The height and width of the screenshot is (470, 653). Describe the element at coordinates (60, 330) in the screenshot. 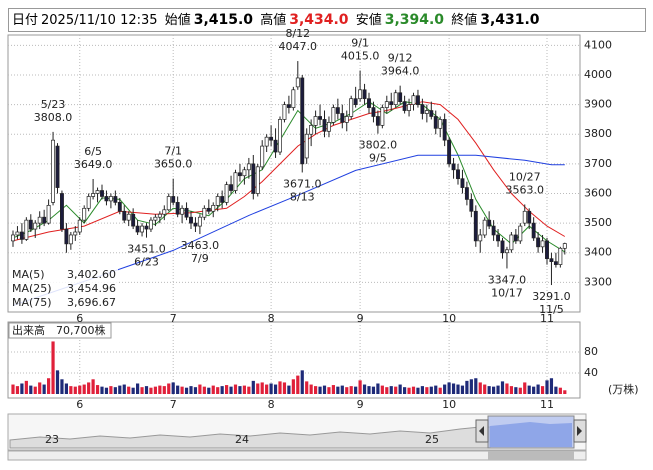

I see `volume-label-box` at that location.